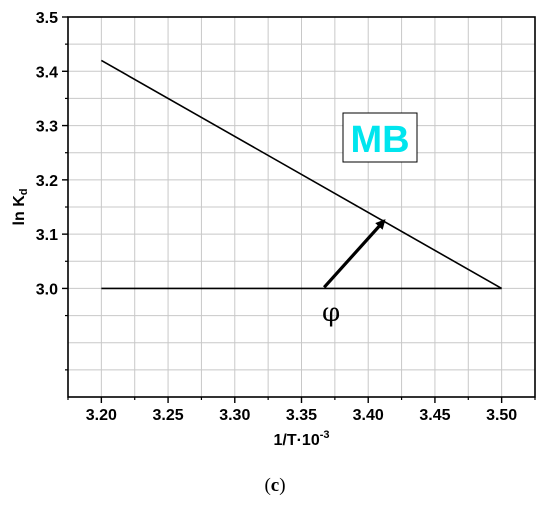 The height and width of the screenshot is (506, 550). What do you see at coordinates (301, 415) in the screenshot?
I see `x-tick-label: 3.35` at bounding box center [301, 415].